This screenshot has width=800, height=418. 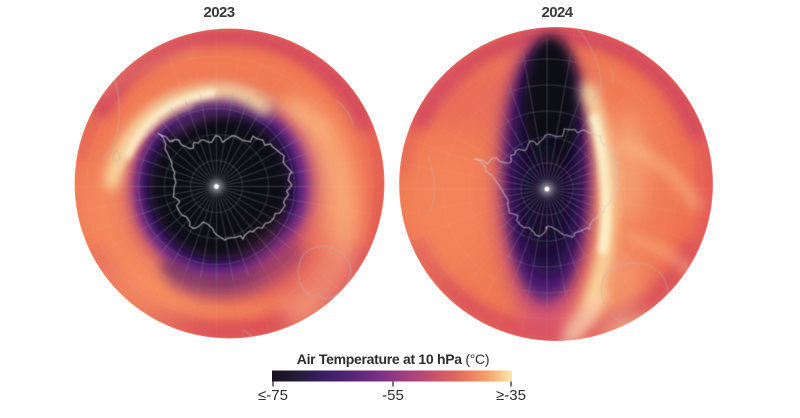 What do you see at coordinates (393, 359) in the screenshot?
I see `svg-text: Air Temperature at 10 hPa (°C)` at bounding box center [393, 359].